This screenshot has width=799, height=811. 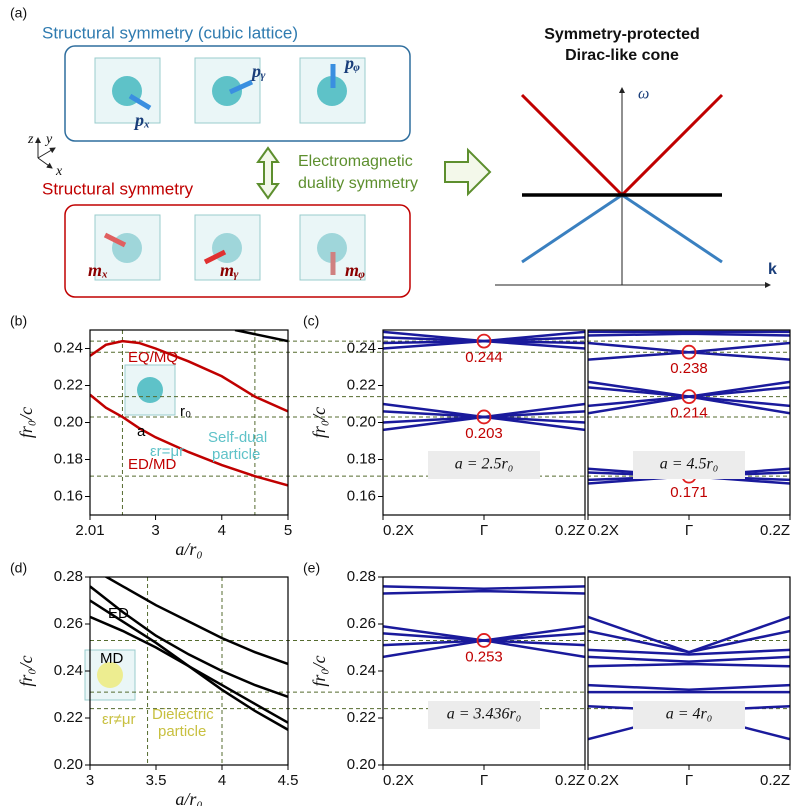 I want to click on cone-title: Dirac-like cone, so click(x=622, y=55).